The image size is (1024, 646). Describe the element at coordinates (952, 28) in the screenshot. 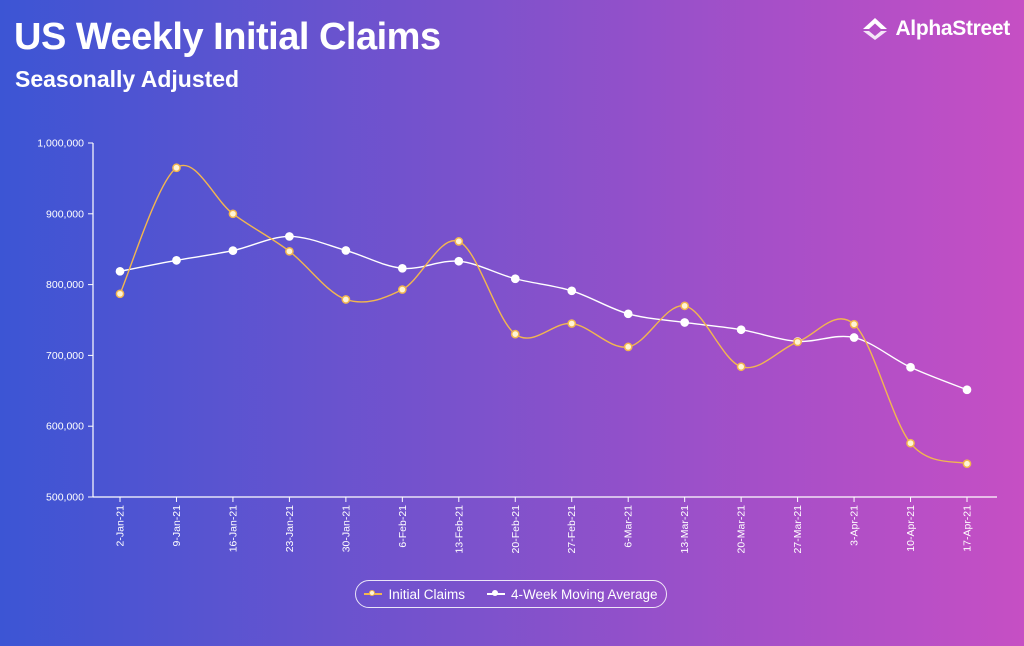

I see `brand-name: AlphaStreet` at that location.